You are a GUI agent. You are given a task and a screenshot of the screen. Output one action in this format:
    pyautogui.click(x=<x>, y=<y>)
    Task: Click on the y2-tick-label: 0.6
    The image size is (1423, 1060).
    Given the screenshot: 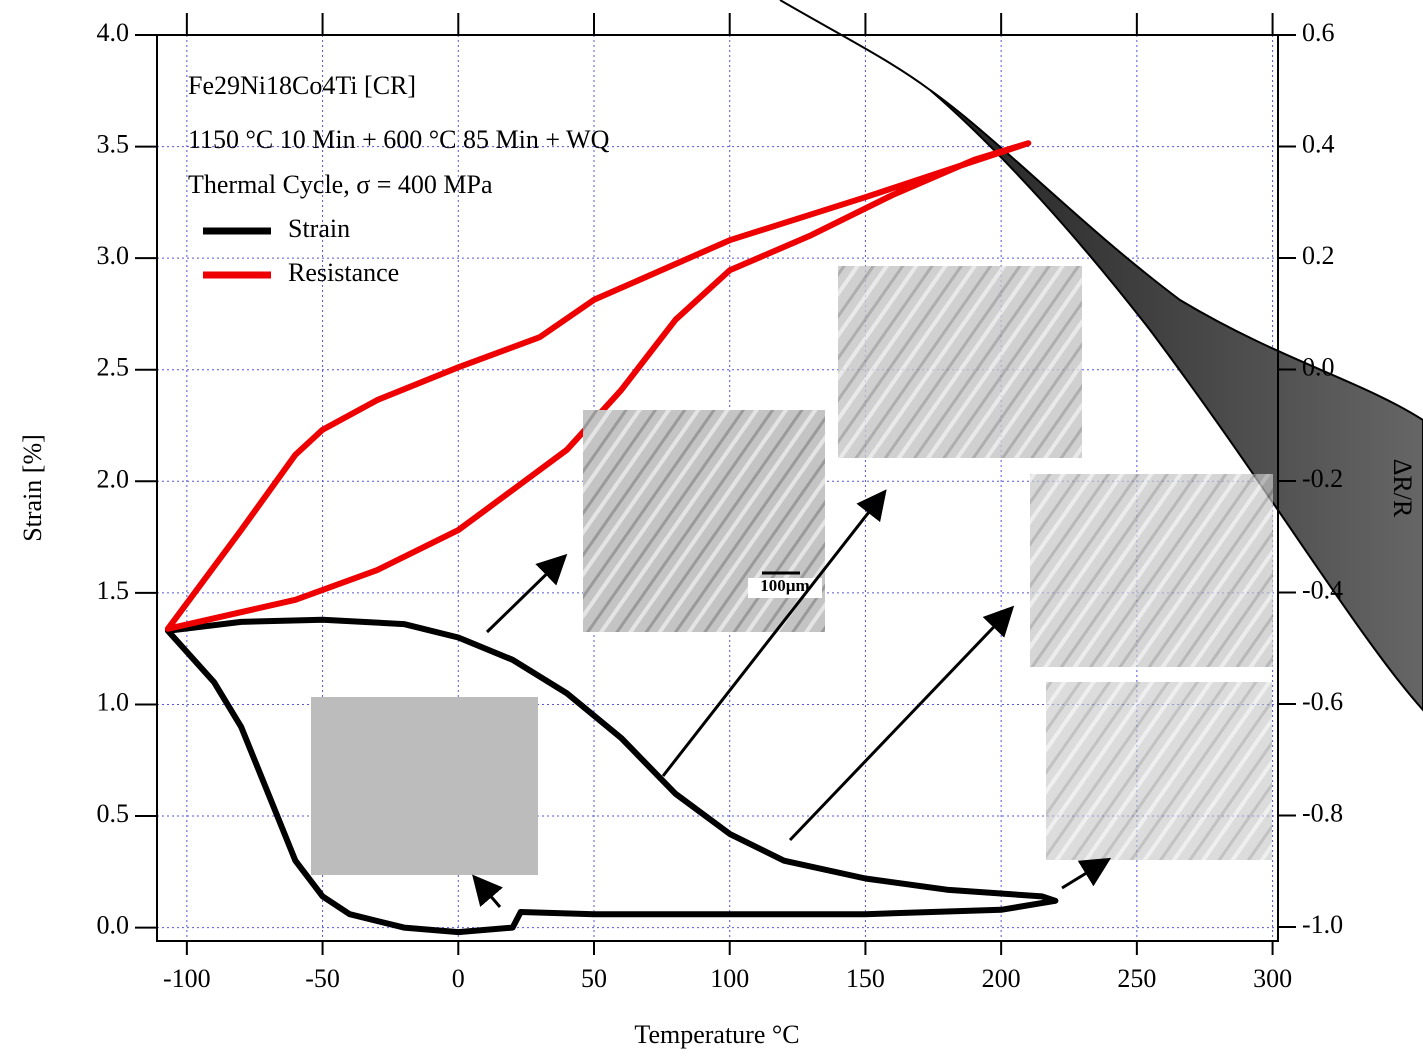 What is the action you would take?
    pyautogui.click(x=1318, y=32)
    